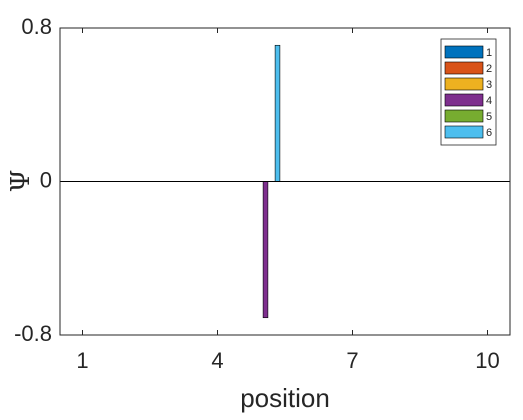  What do you see at coordinates (285, 398) in the screenshot?
I see `x-axis-label: position` at bounding box center [285, 398].